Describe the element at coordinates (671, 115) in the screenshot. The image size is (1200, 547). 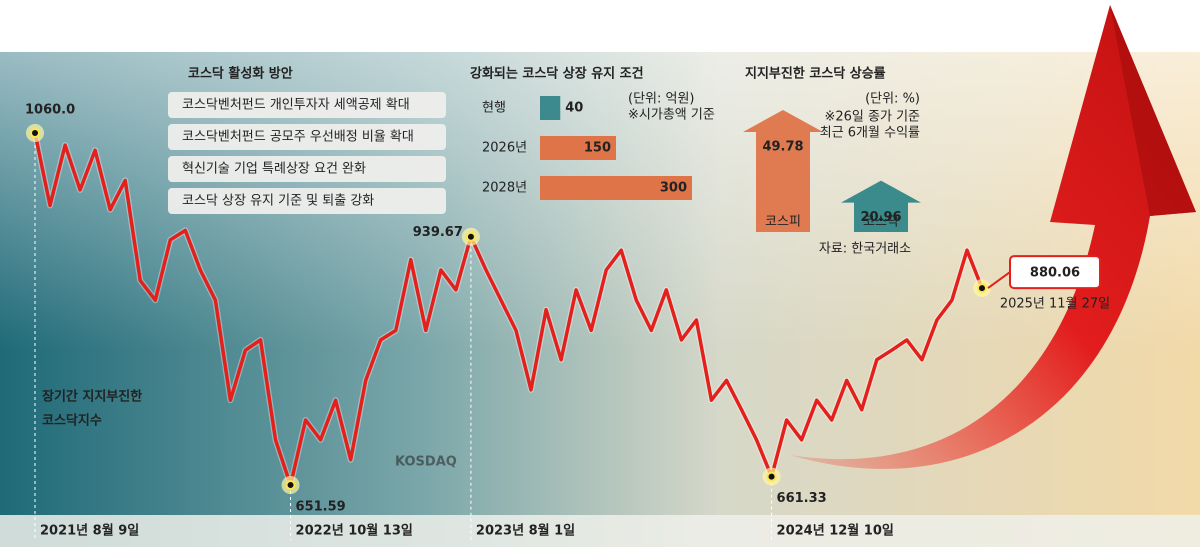
I see `bar-note: ※시가총액 기준` at that location.